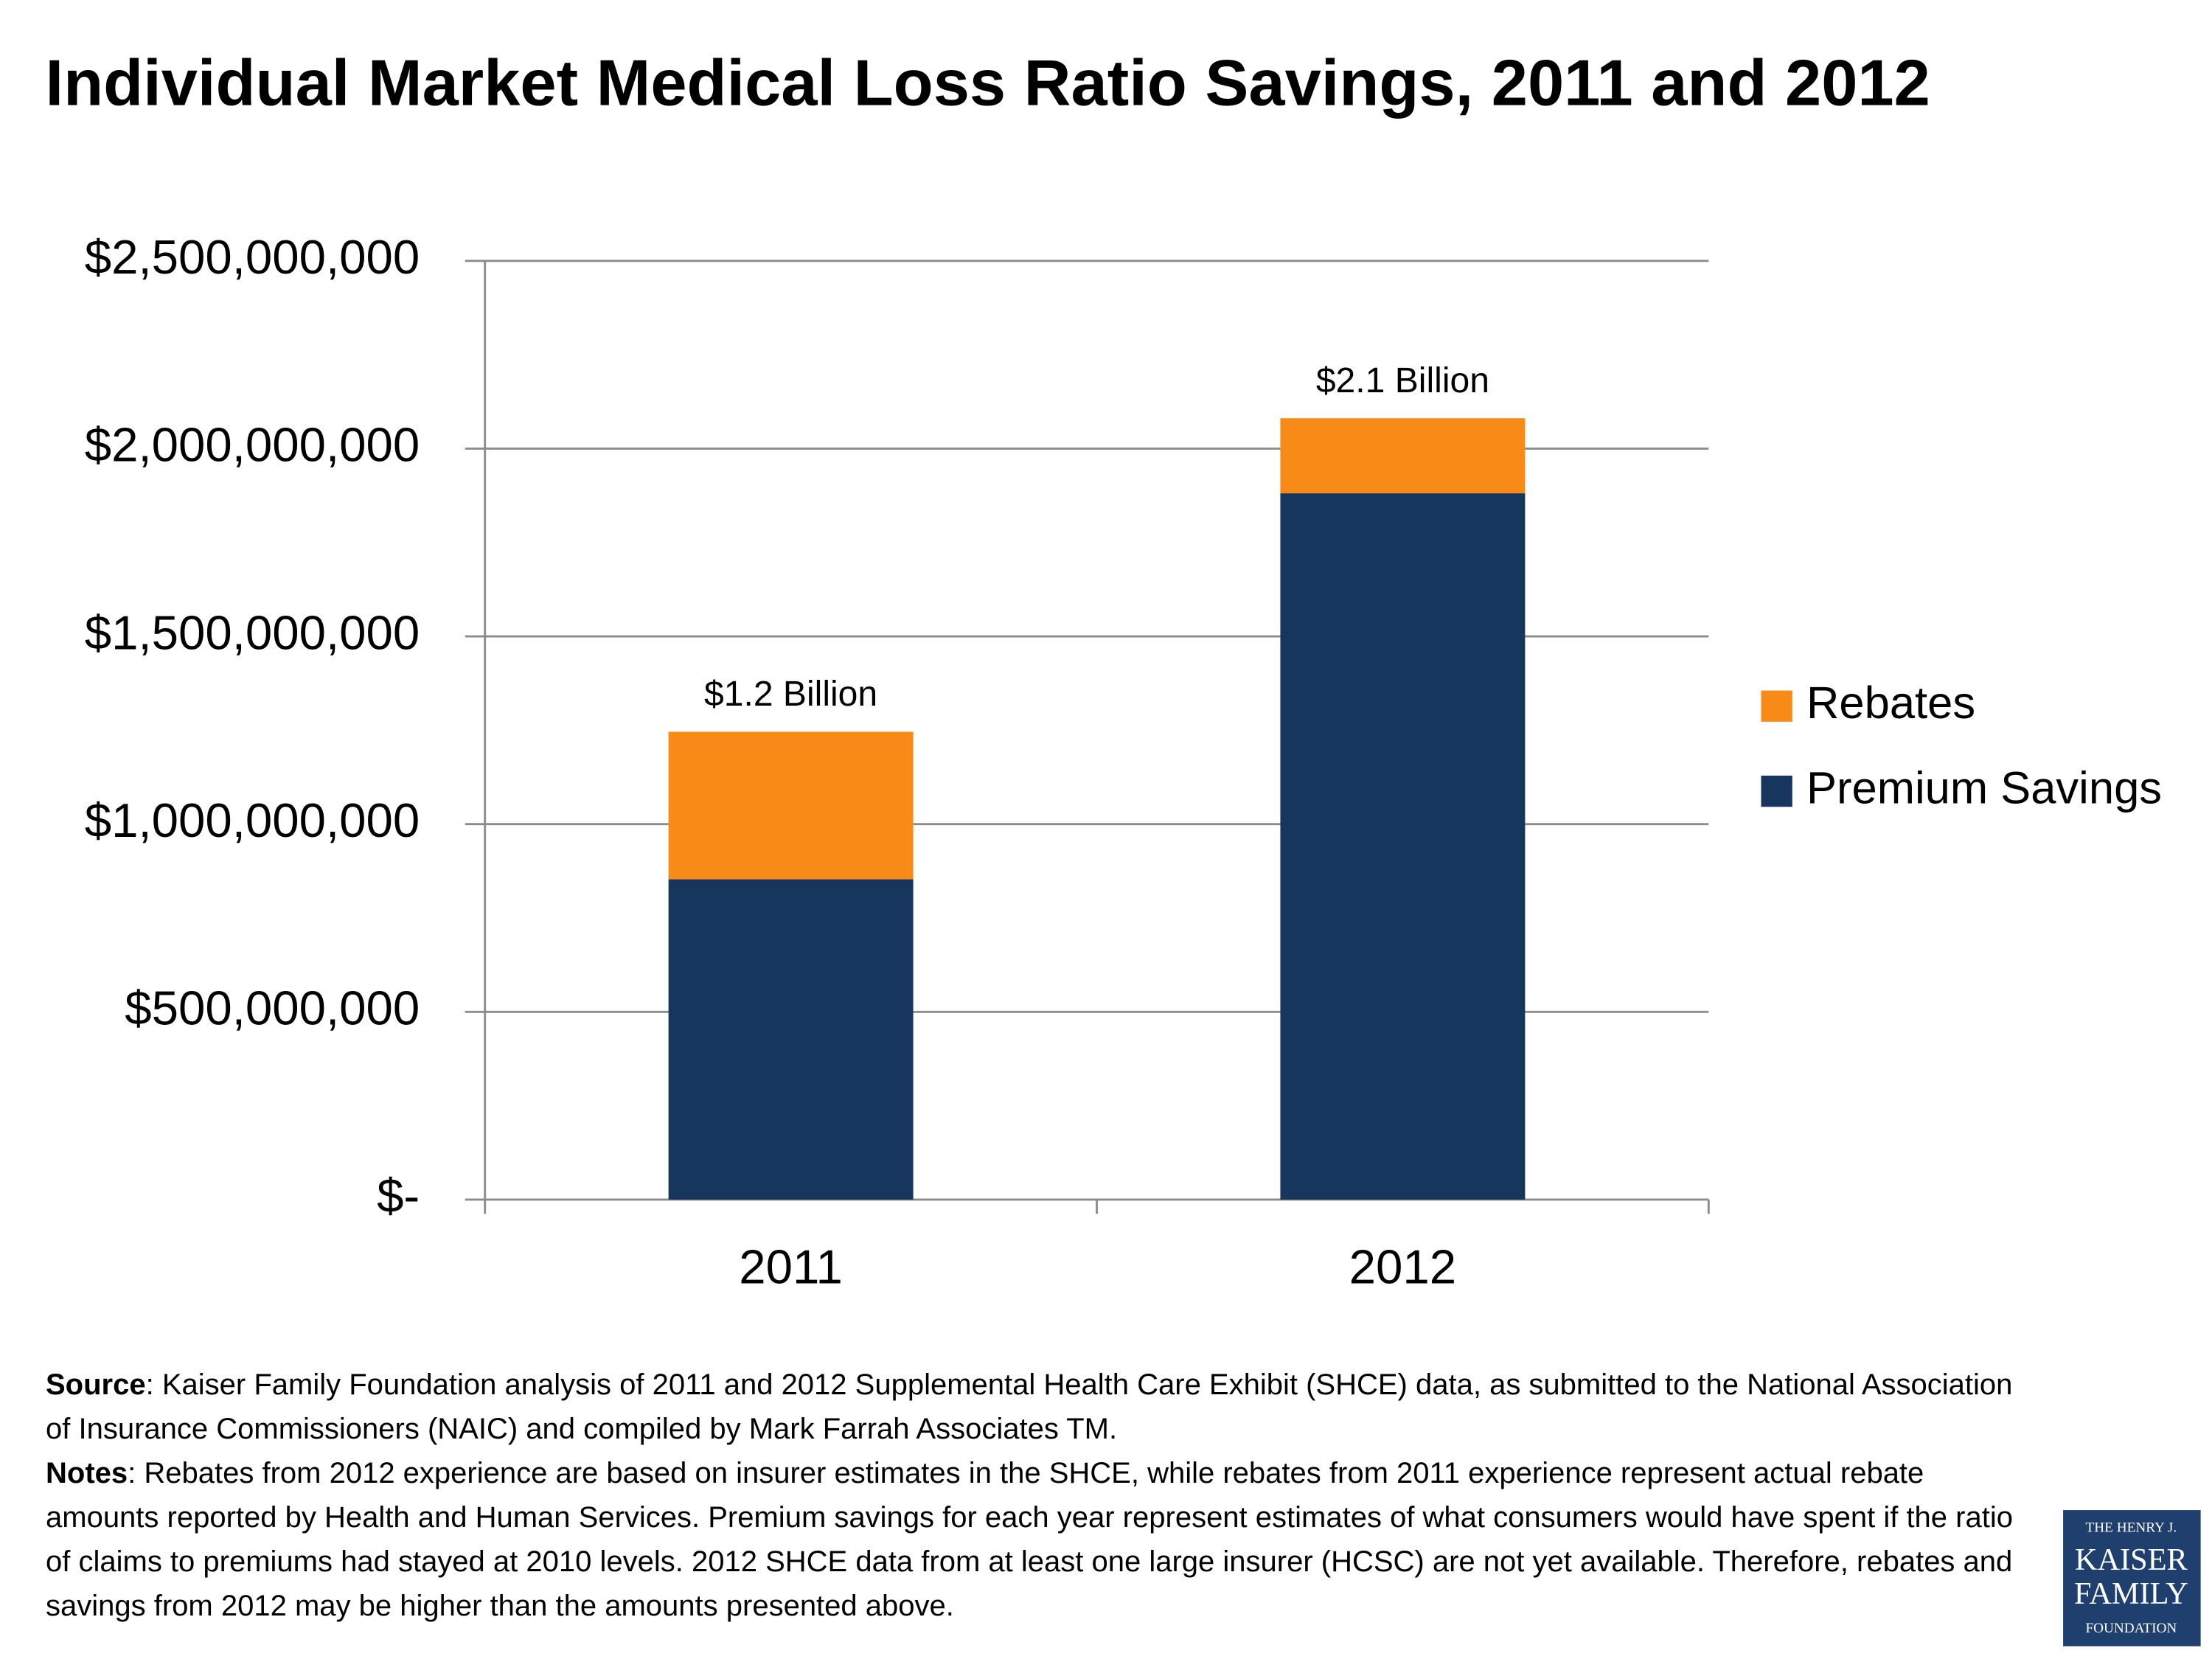 The height and width of the screenshot is (1659, 2212). Describe the element at coordinates (2131, 1527) in the screenshot. I see `logo-text: THE HENRY J.` at that location.